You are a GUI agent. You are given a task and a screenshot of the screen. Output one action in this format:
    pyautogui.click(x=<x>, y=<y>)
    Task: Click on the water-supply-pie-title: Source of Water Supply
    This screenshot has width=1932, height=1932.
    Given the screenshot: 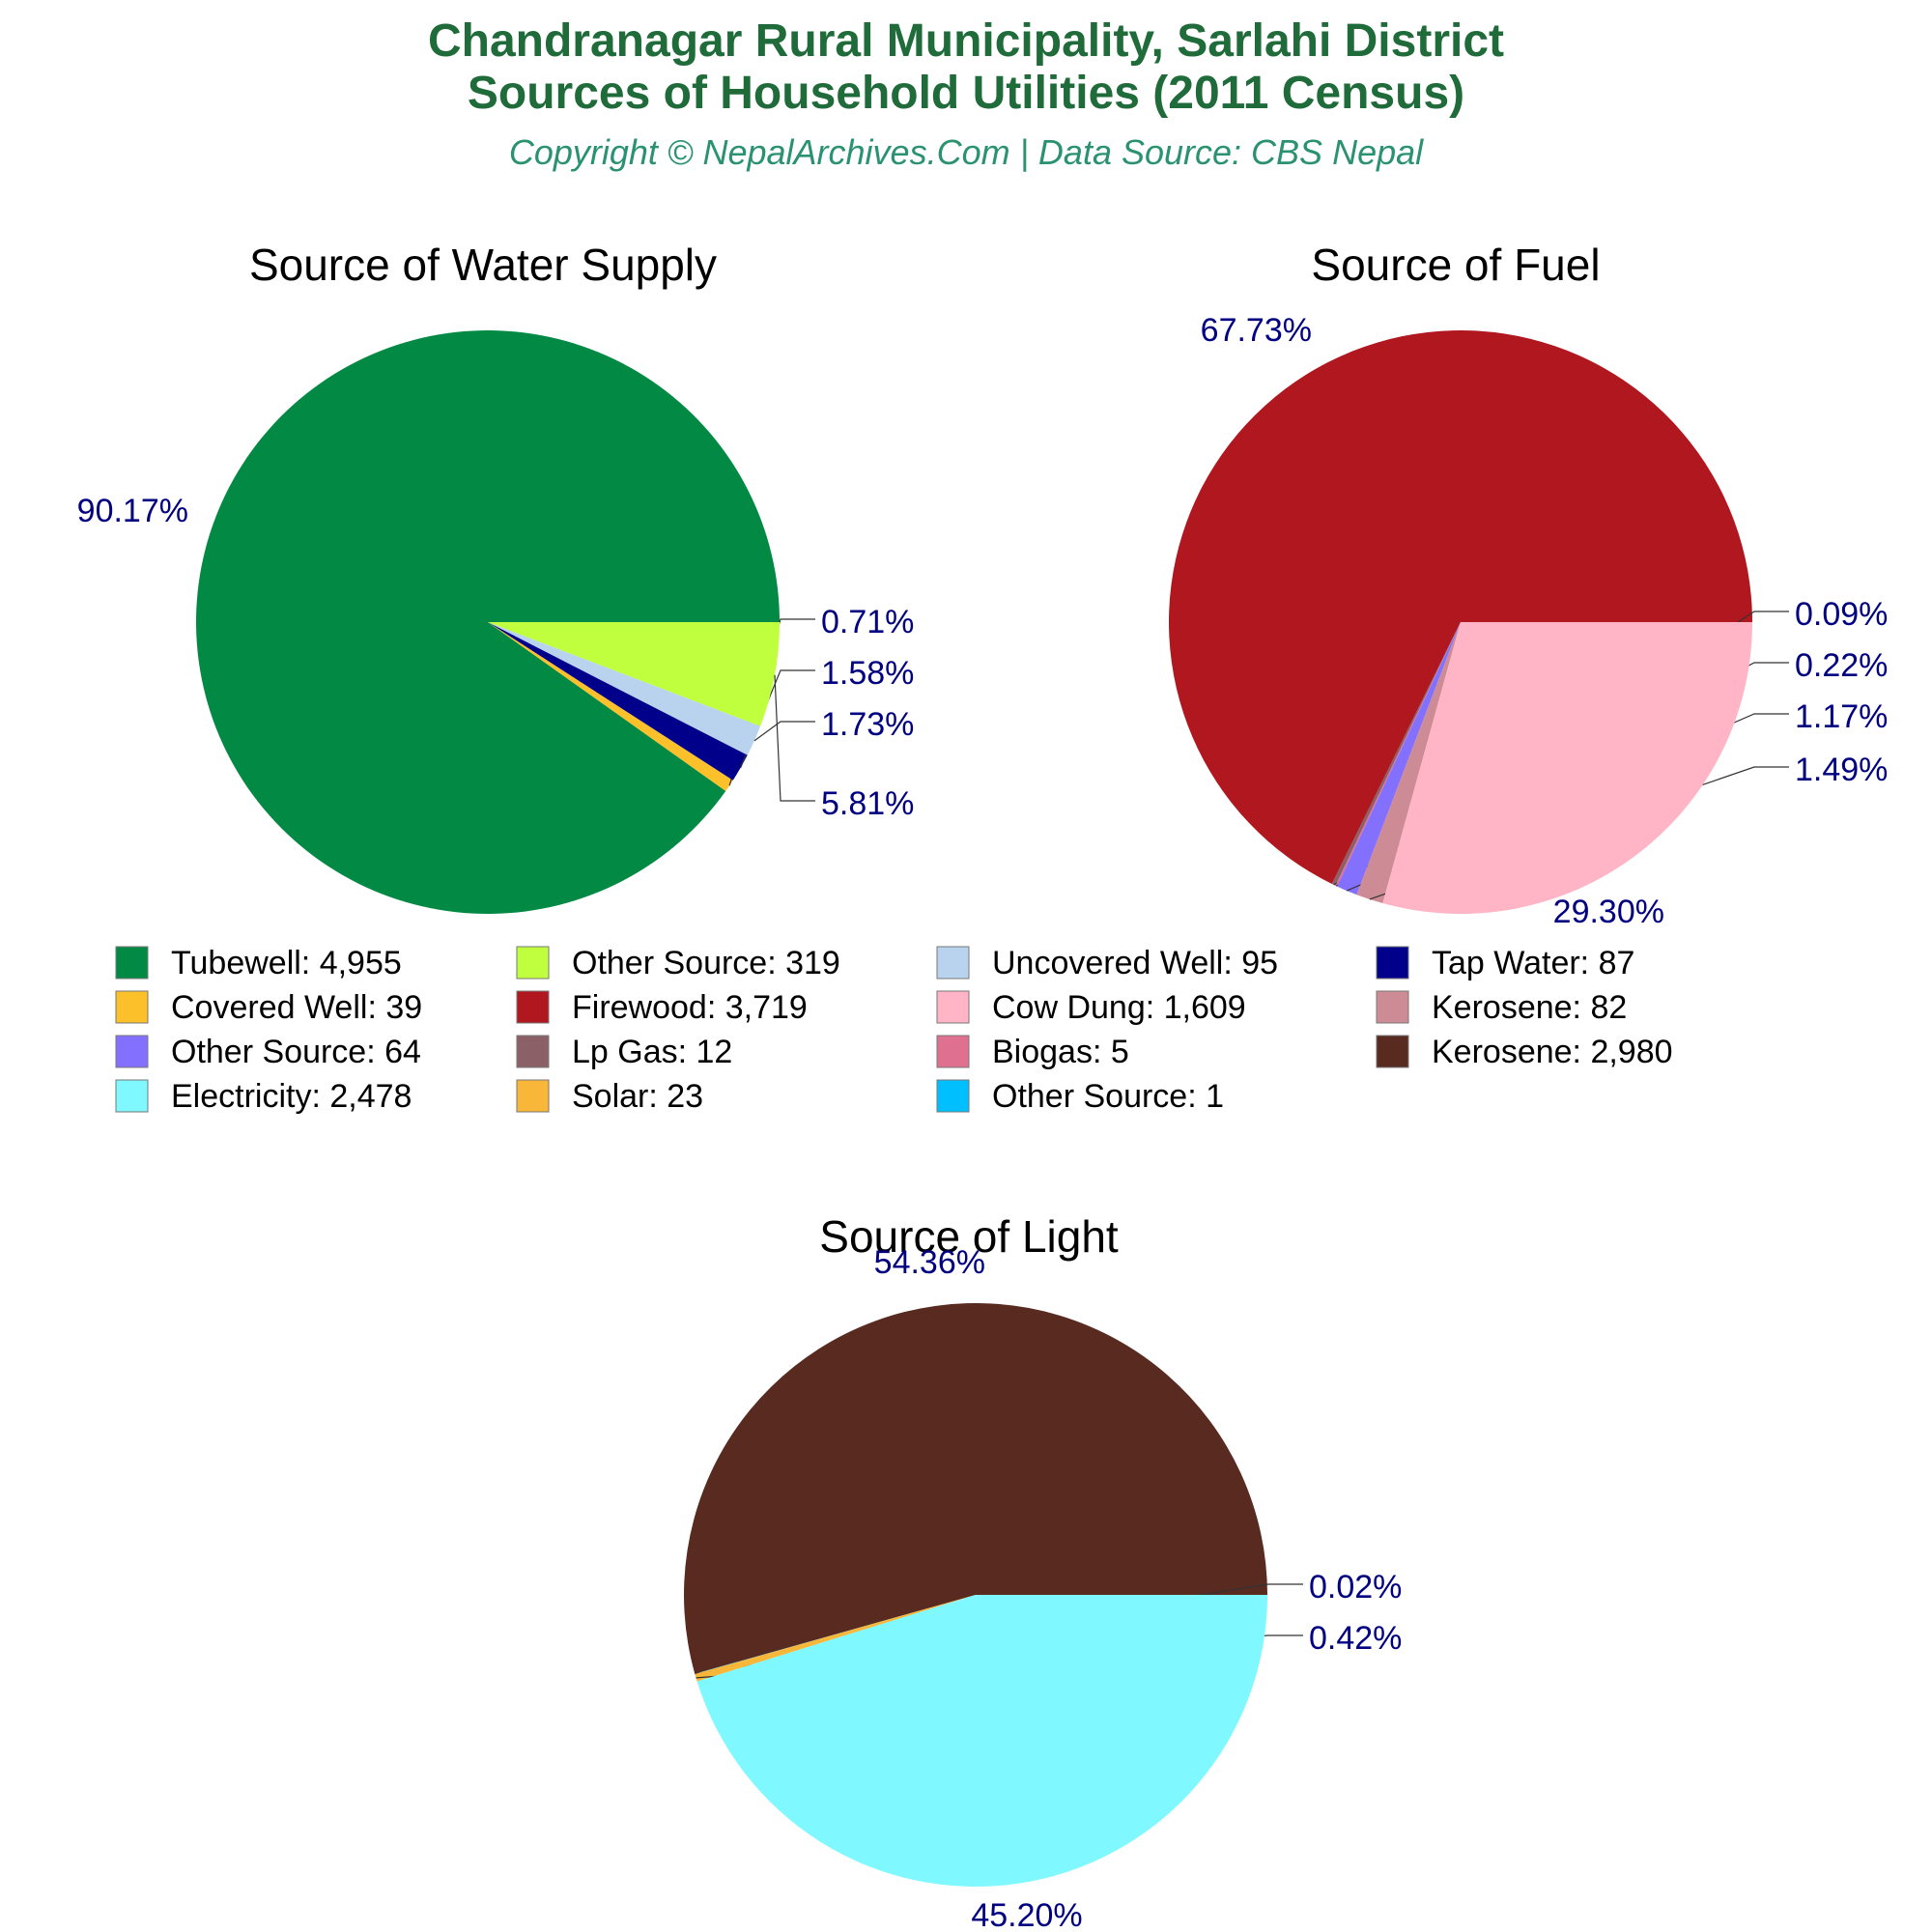 What is the action you would take?
    pyautogui.click(x=483, y=265)
    